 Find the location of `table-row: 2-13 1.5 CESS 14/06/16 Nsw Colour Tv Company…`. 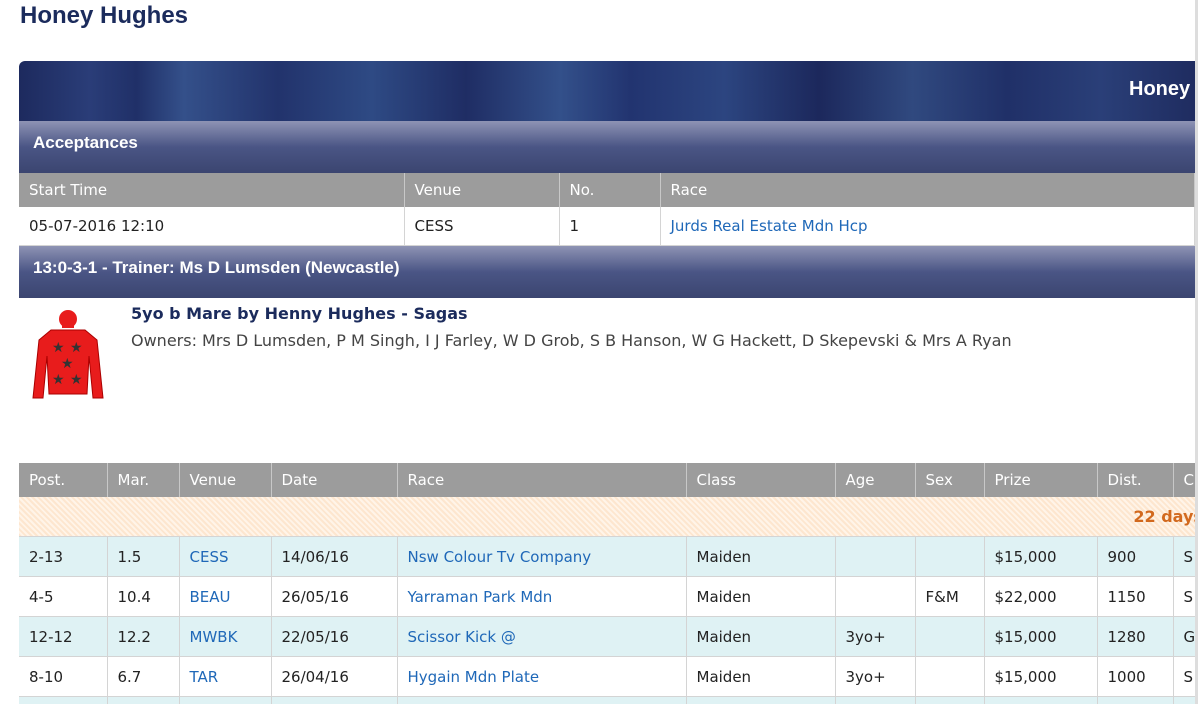

table-row: 2-13 1.5 CESS 14/06/16 Nsw Colour Tv Company… is located at coordinates (607, 556).